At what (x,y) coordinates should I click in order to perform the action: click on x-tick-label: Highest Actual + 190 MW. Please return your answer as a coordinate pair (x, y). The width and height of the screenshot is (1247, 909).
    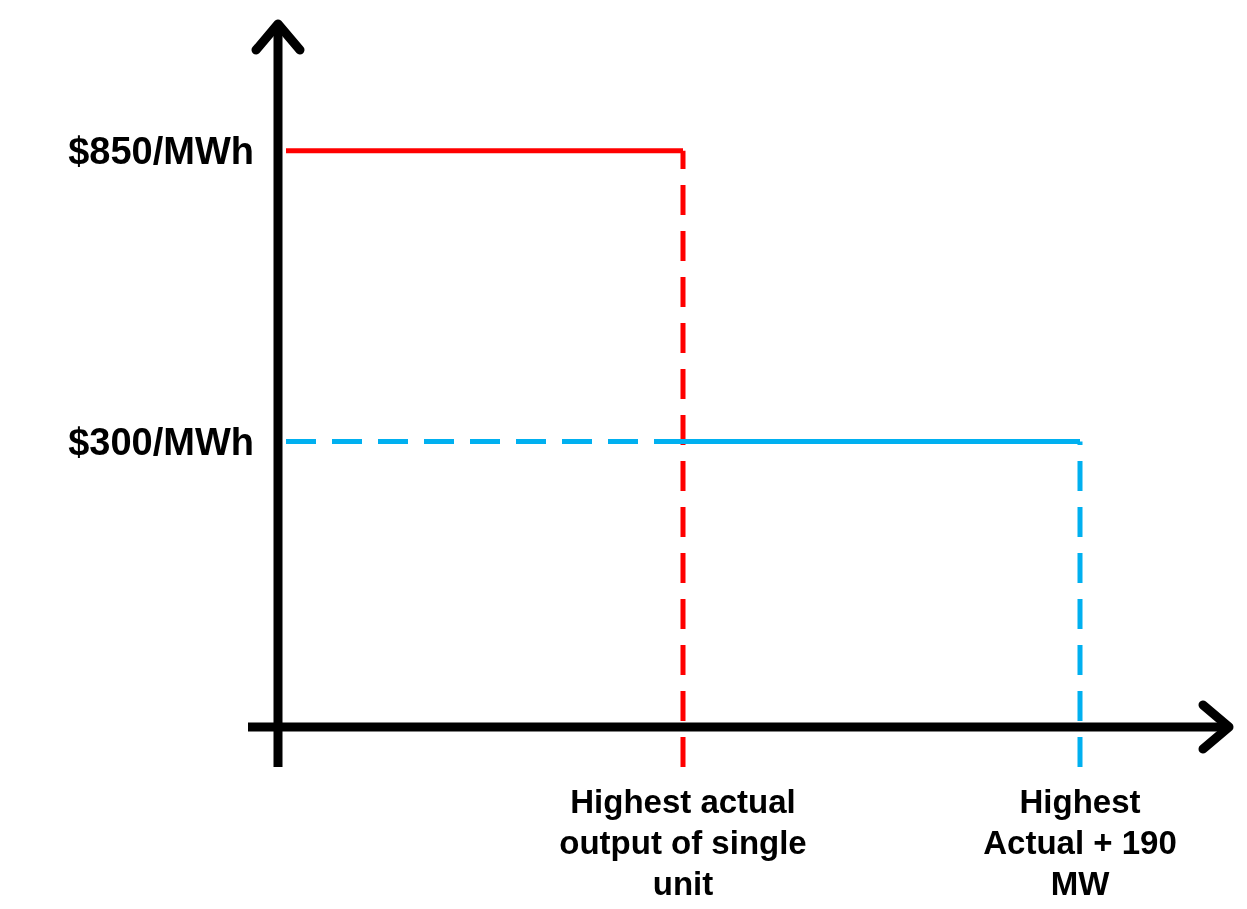
    Looking at the image, I should click on (1080, 842).